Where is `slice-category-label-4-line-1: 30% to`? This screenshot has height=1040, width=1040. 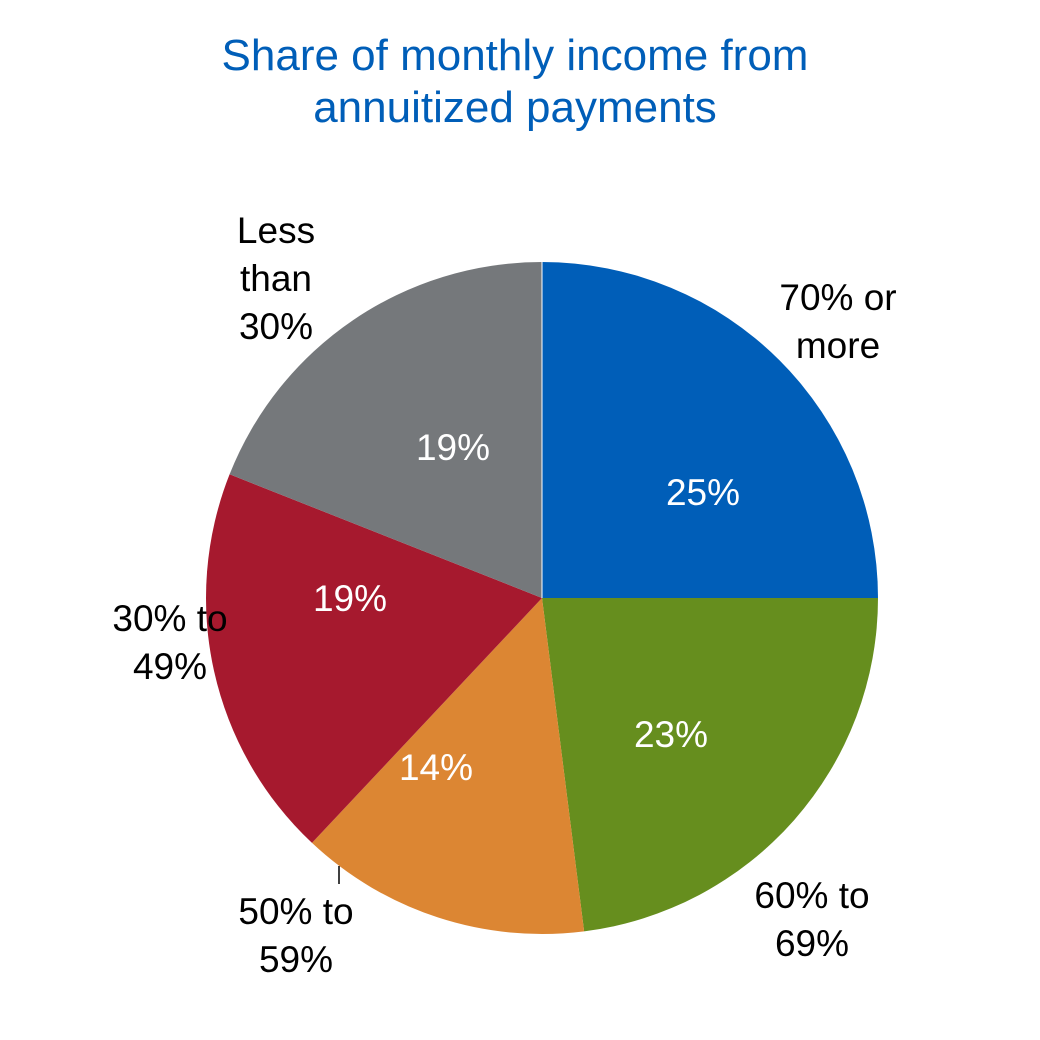 slice-category-label-4-line-1: 30% to is located at coordinates (169, 618).